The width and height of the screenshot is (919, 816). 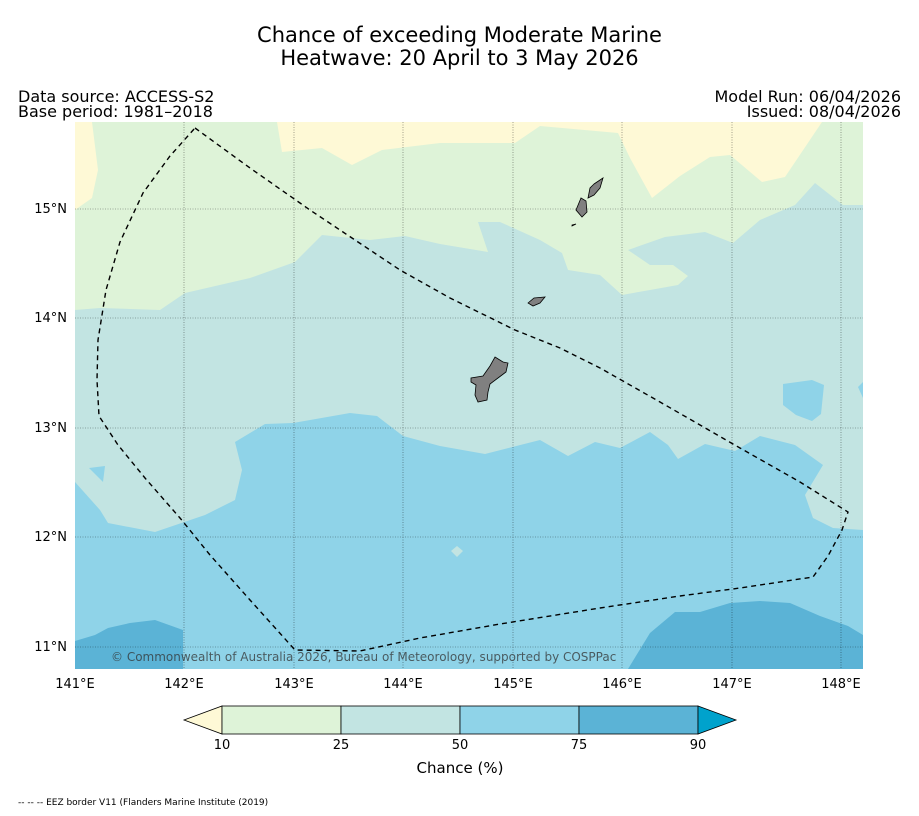 What do you see at coordinates (823, 111) in the screenshot?
I see `issued-date: Issued: 08/04/2026` at bounding box center [823, 111].